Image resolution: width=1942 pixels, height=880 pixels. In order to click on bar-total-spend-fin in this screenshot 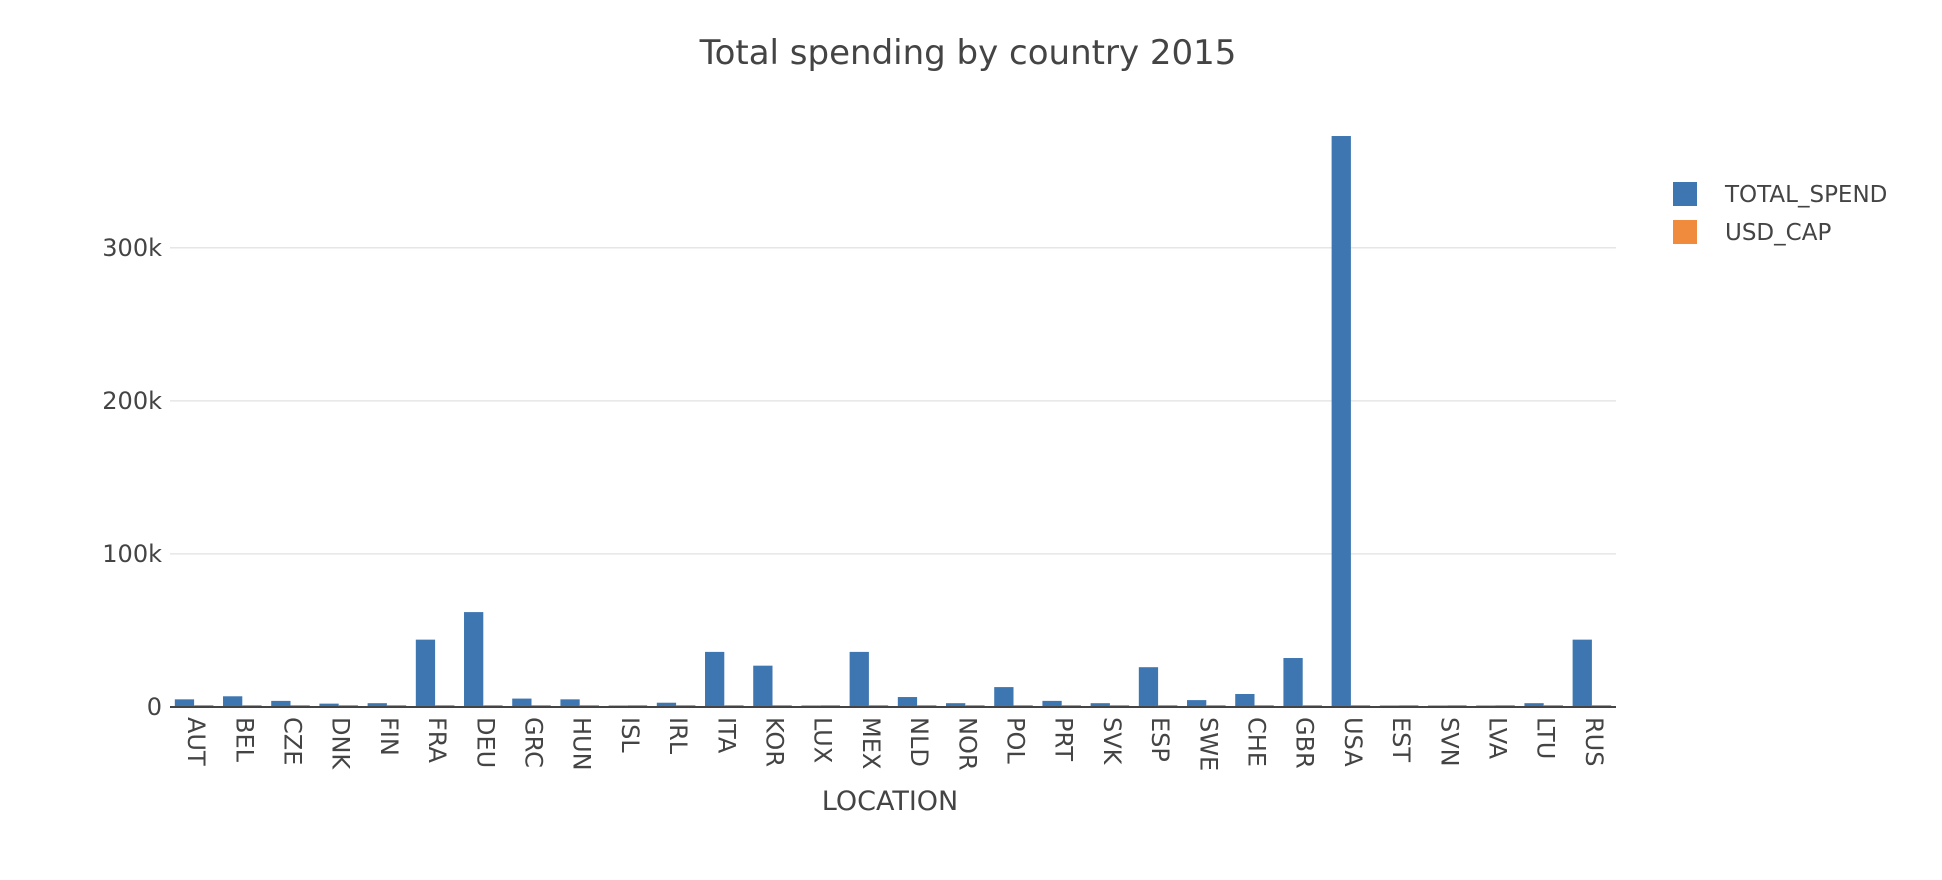, I will do `click(377, 705)`.